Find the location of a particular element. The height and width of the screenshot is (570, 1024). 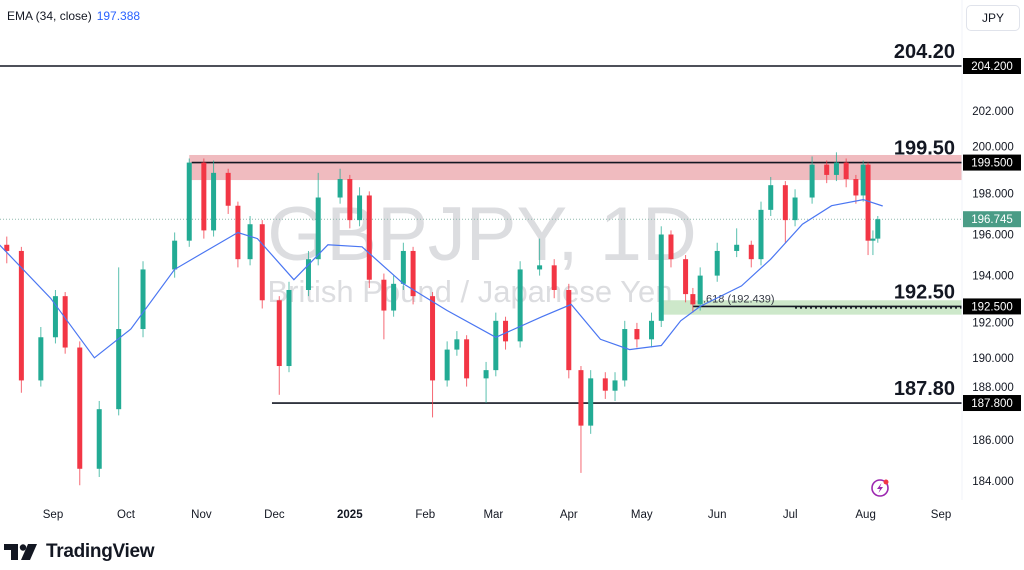

time-axis-tick: Sep is located at coordinates (941, 515).